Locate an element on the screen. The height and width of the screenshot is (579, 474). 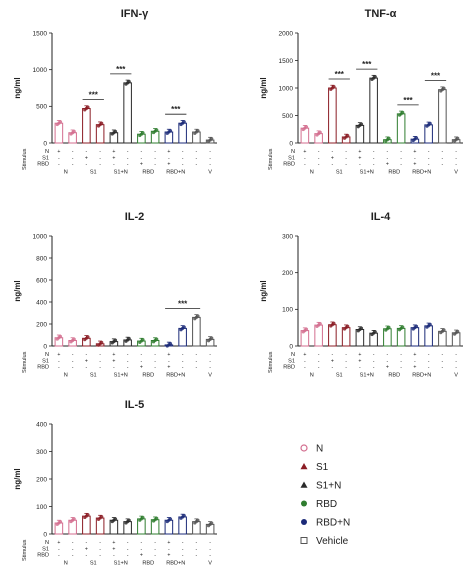
y-tick-label: 300 is located at coordinates (287, 236).